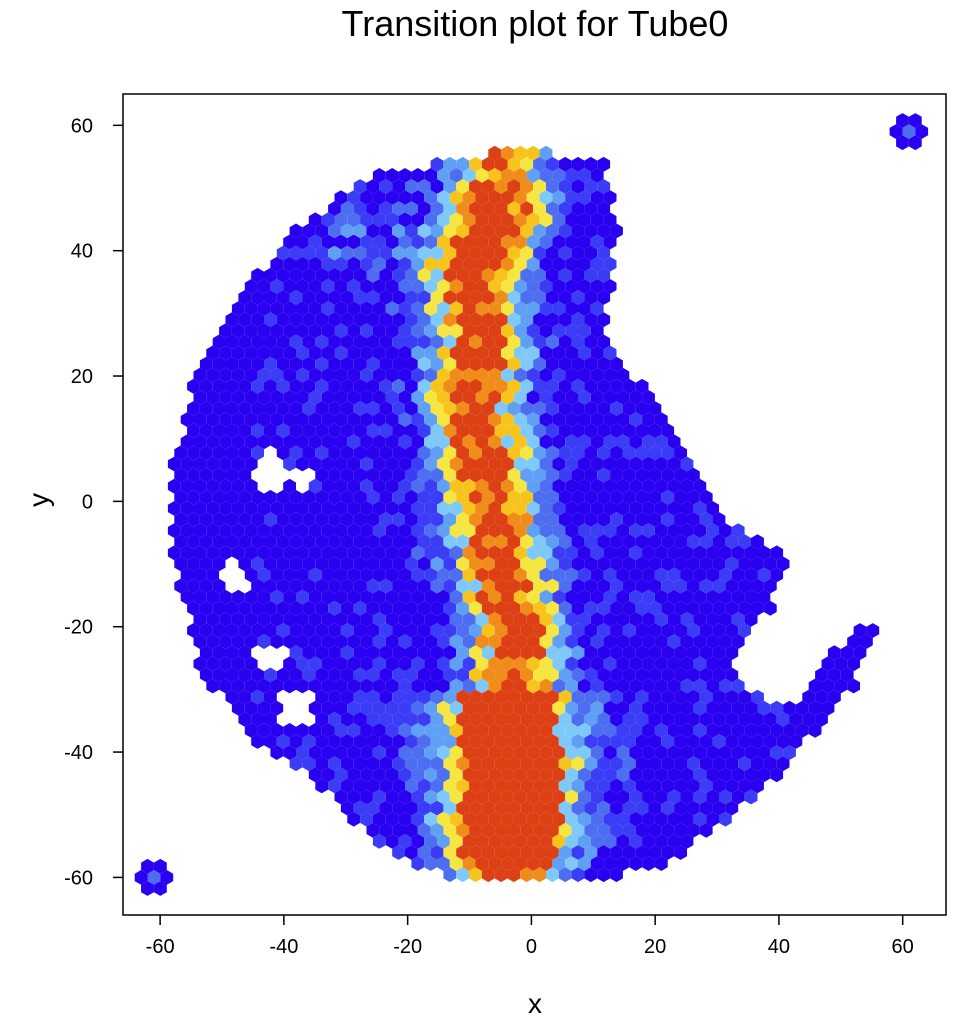 This screenshot has width=980, height=1024. Describe the element at coordinates (407, 947) in the screenshot. I see `x-tick-label: -20` at that location.